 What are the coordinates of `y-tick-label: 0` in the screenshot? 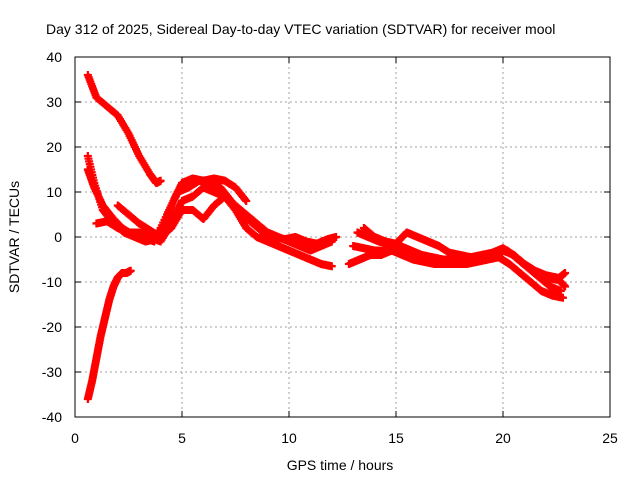 It's located at (58, 237).